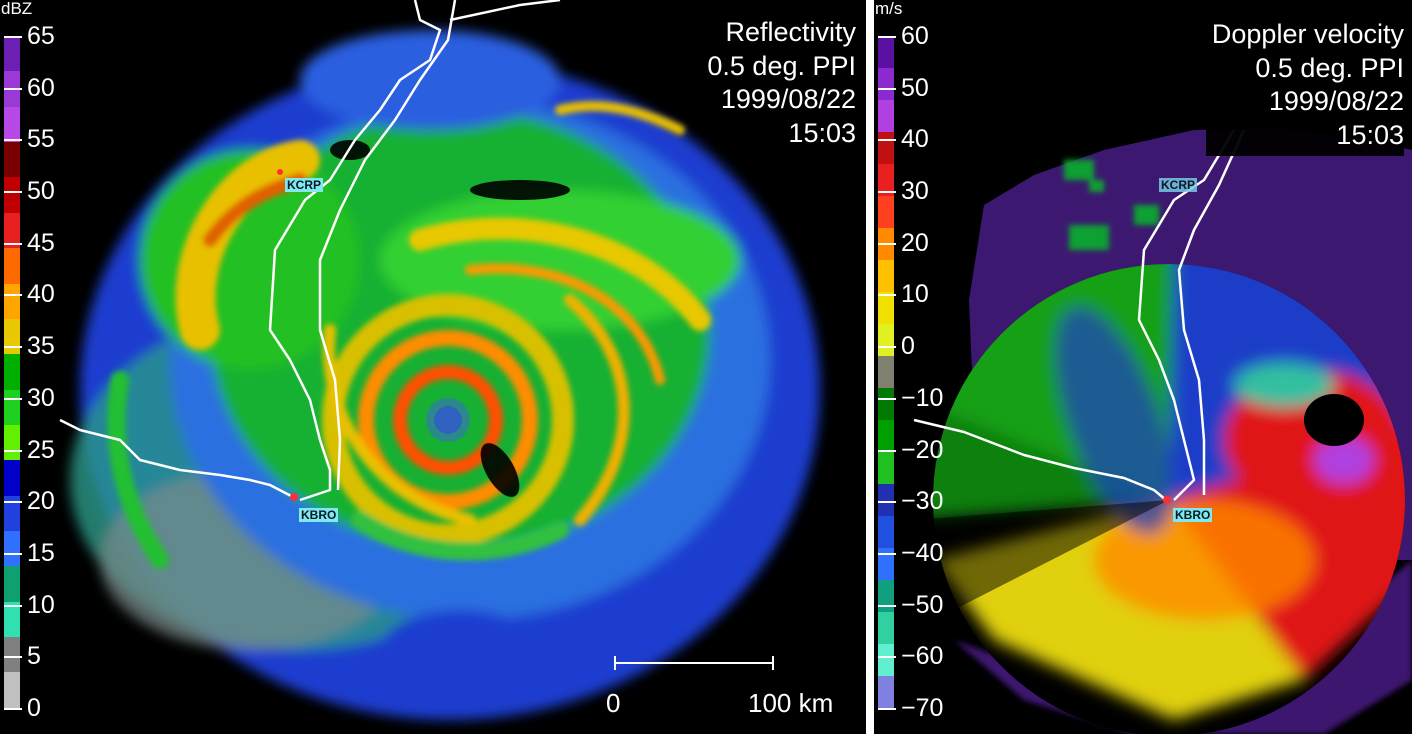  Describe the element at coordinates (910, 708) in the screenshot. I see `colorbar-tick-label: −70` at that location.